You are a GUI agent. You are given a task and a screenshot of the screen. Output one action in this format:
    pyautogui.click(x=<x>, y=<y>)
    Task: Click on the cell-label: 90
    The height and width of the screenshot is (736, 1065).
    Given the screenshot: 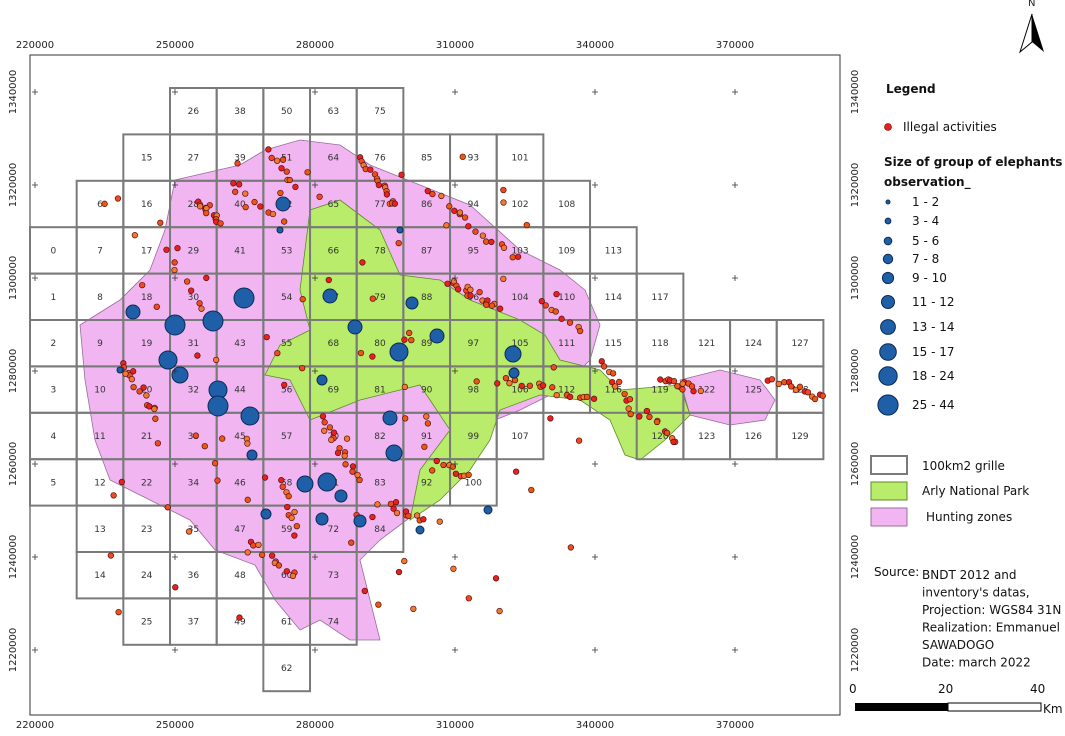 What is the action you would take?
    pyautogui.click(x=427, y=391)
    